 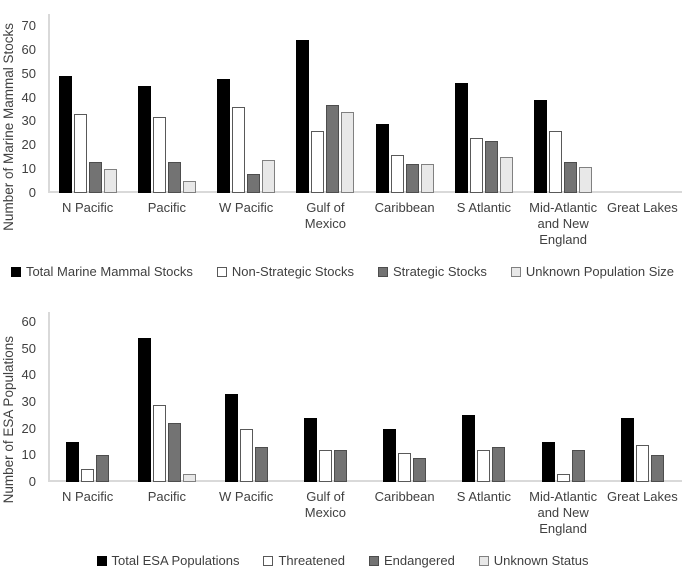 I want to click on legend-label: Endangered, so click(x=419, y=560).